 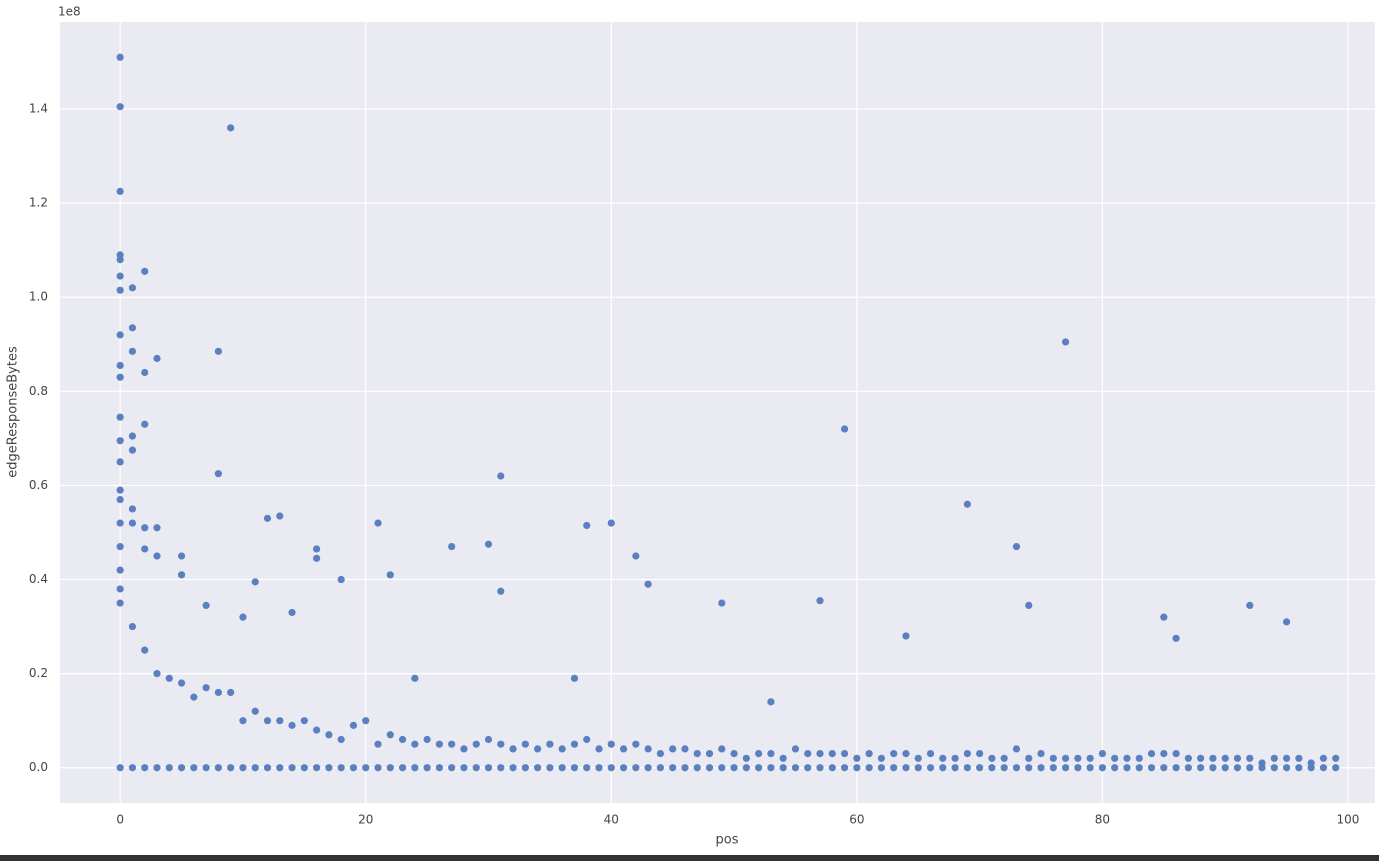 I want to click on x-axis-label: pos, so click(x=727, y=840).